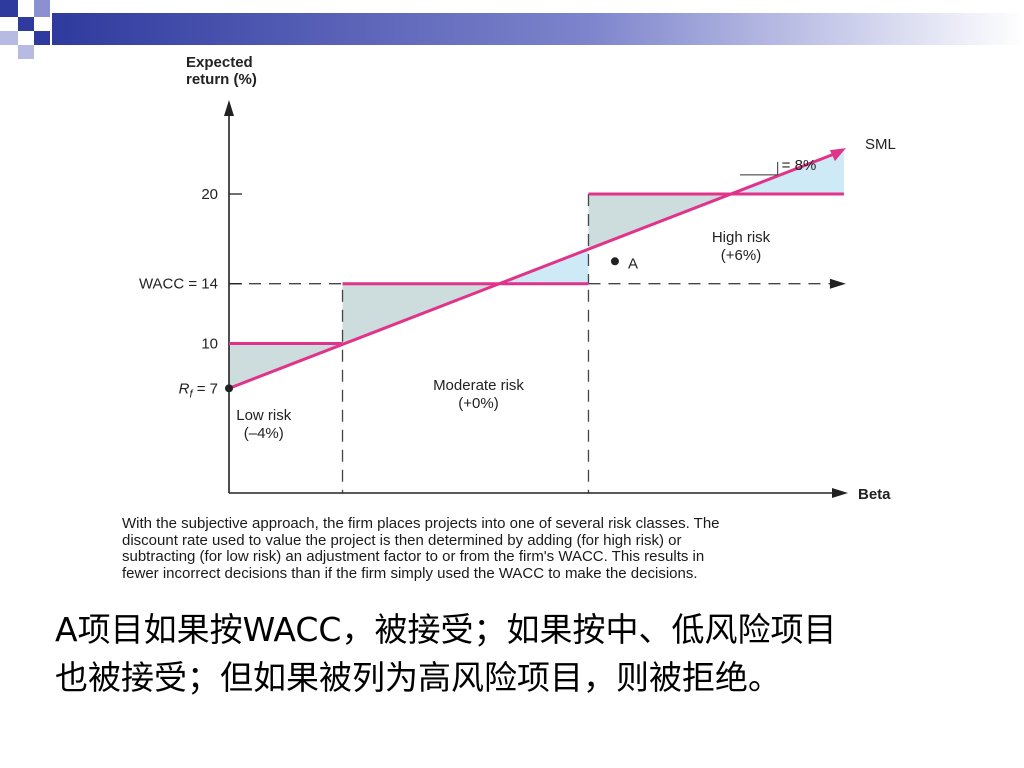 The width and height of the screenshot is (1024, 768). What do you see at coordinates (874, 494) in the screenshot?
I see `x-axis-title: Beta` at bounding box center [874, 494].